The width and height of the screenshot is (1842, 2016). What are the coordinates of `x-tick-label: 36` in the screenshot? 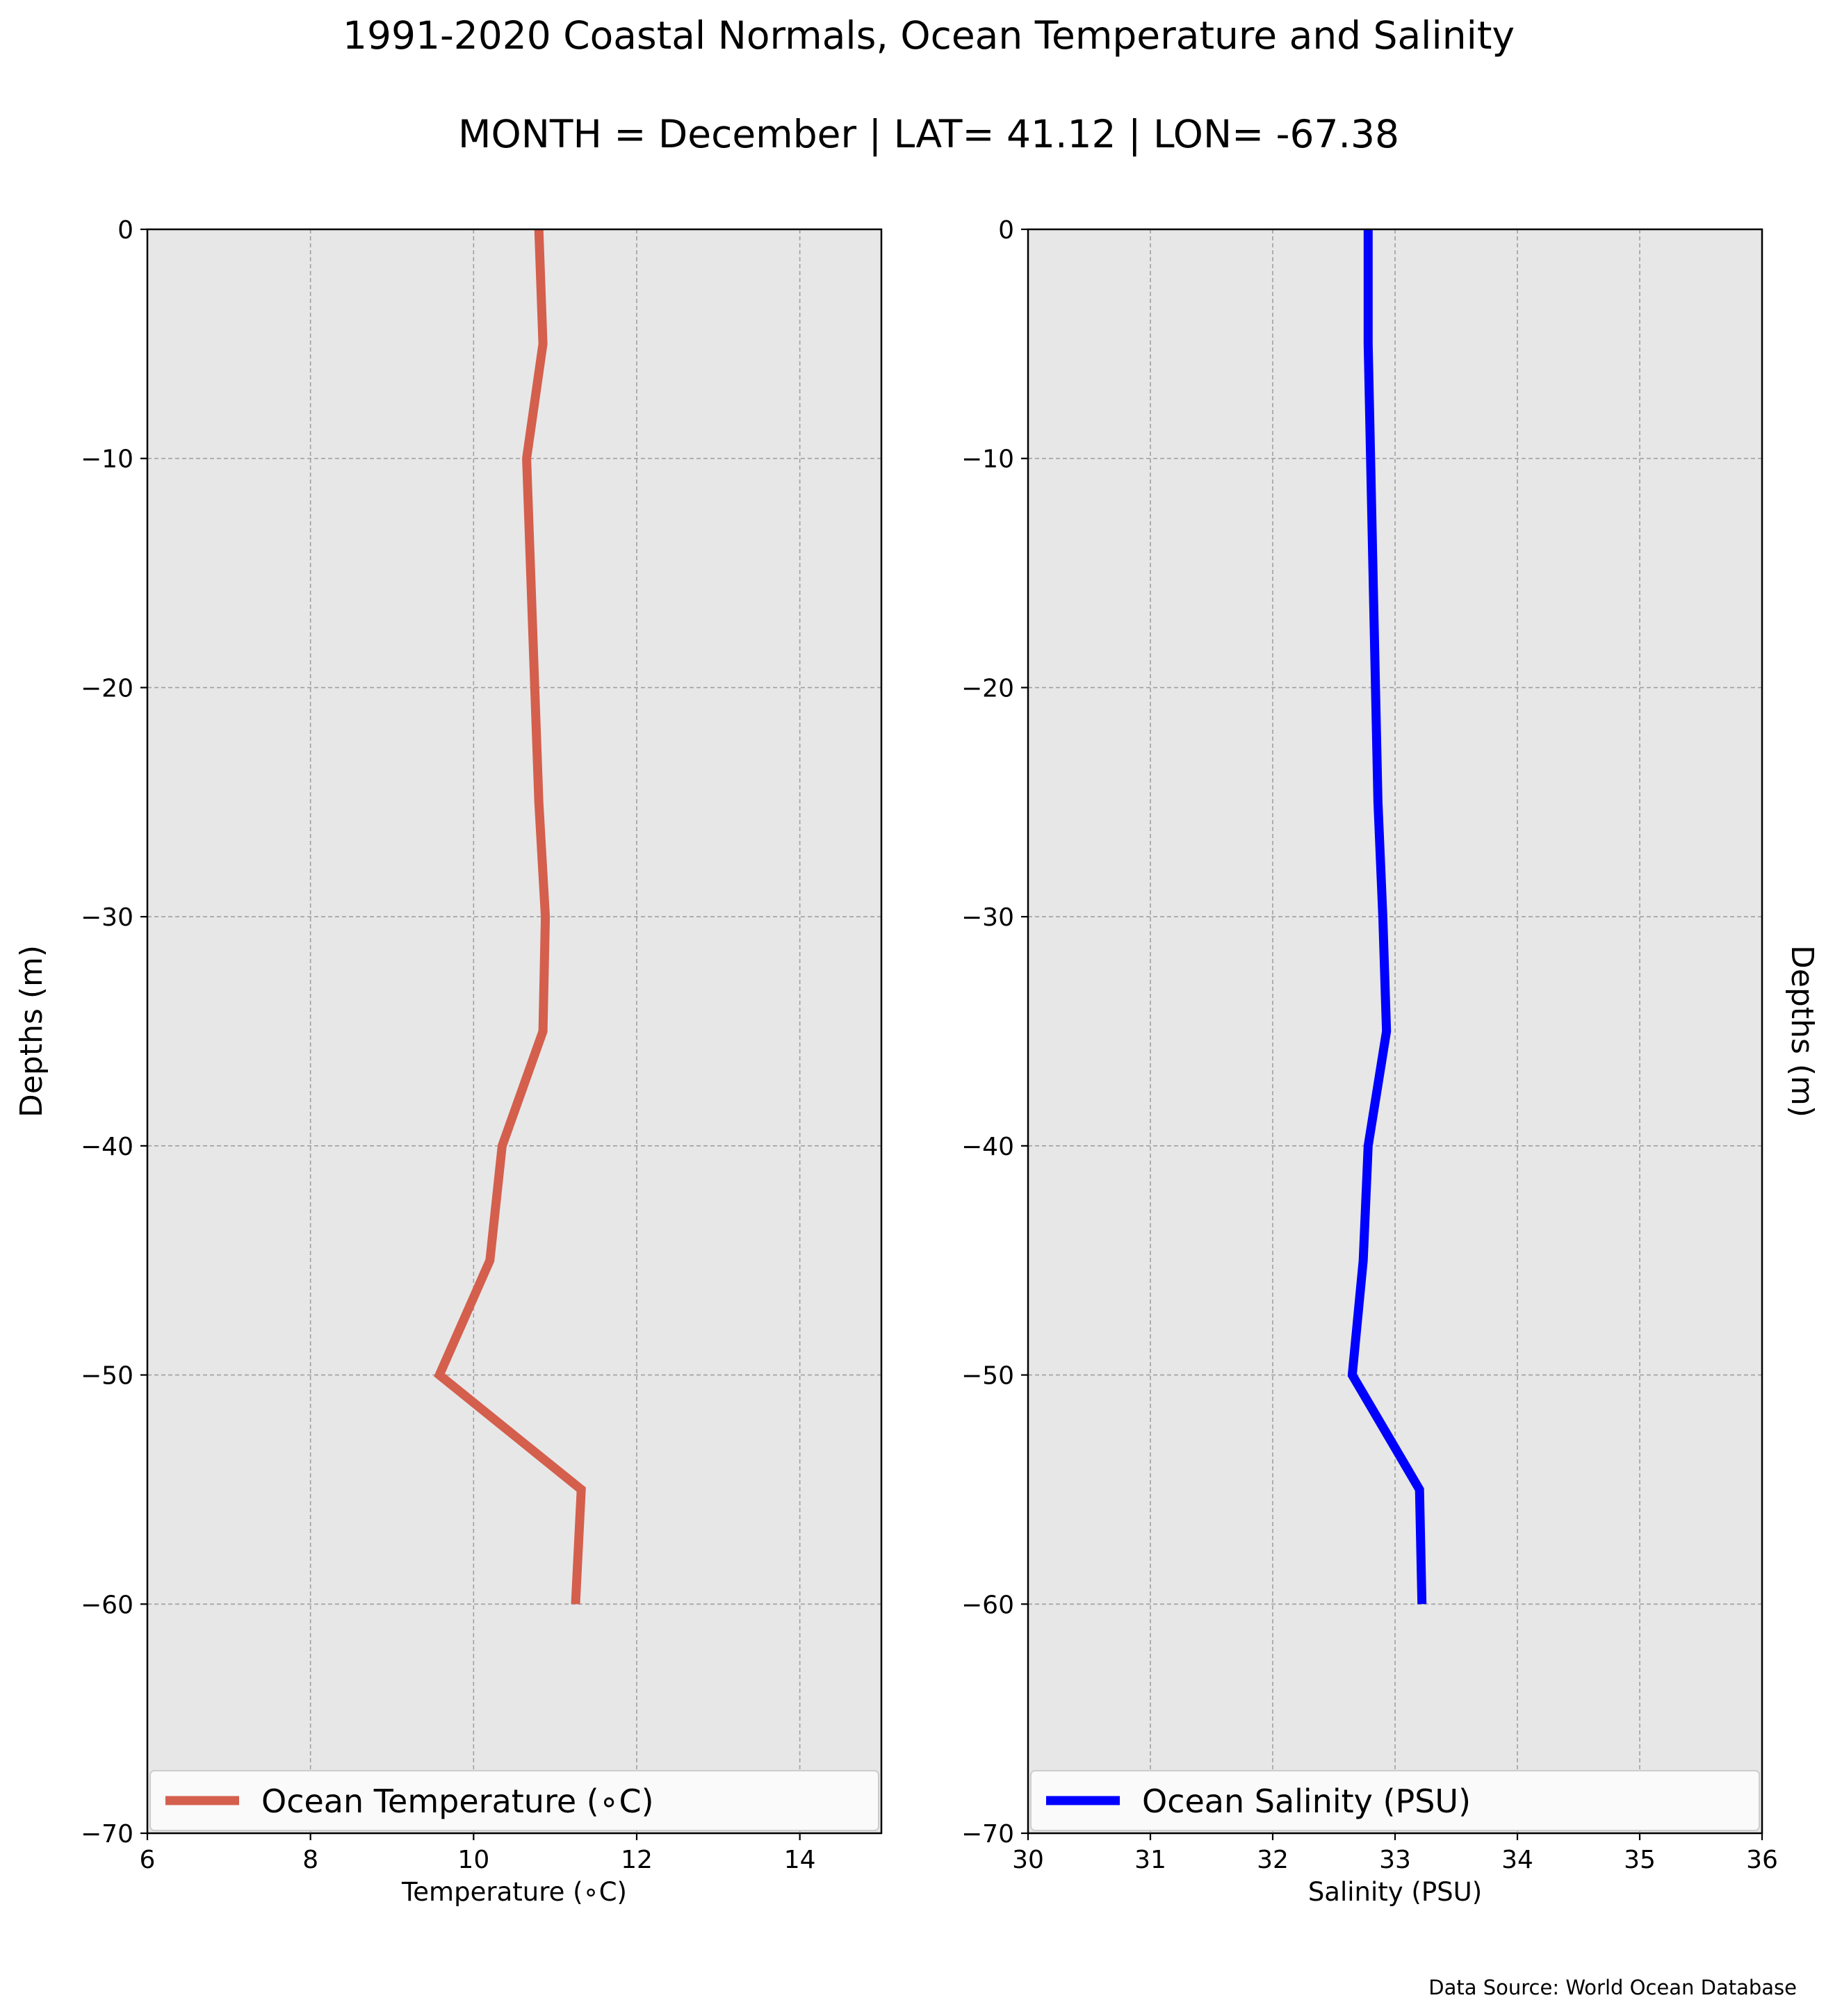 It's located at (1762, 1860).